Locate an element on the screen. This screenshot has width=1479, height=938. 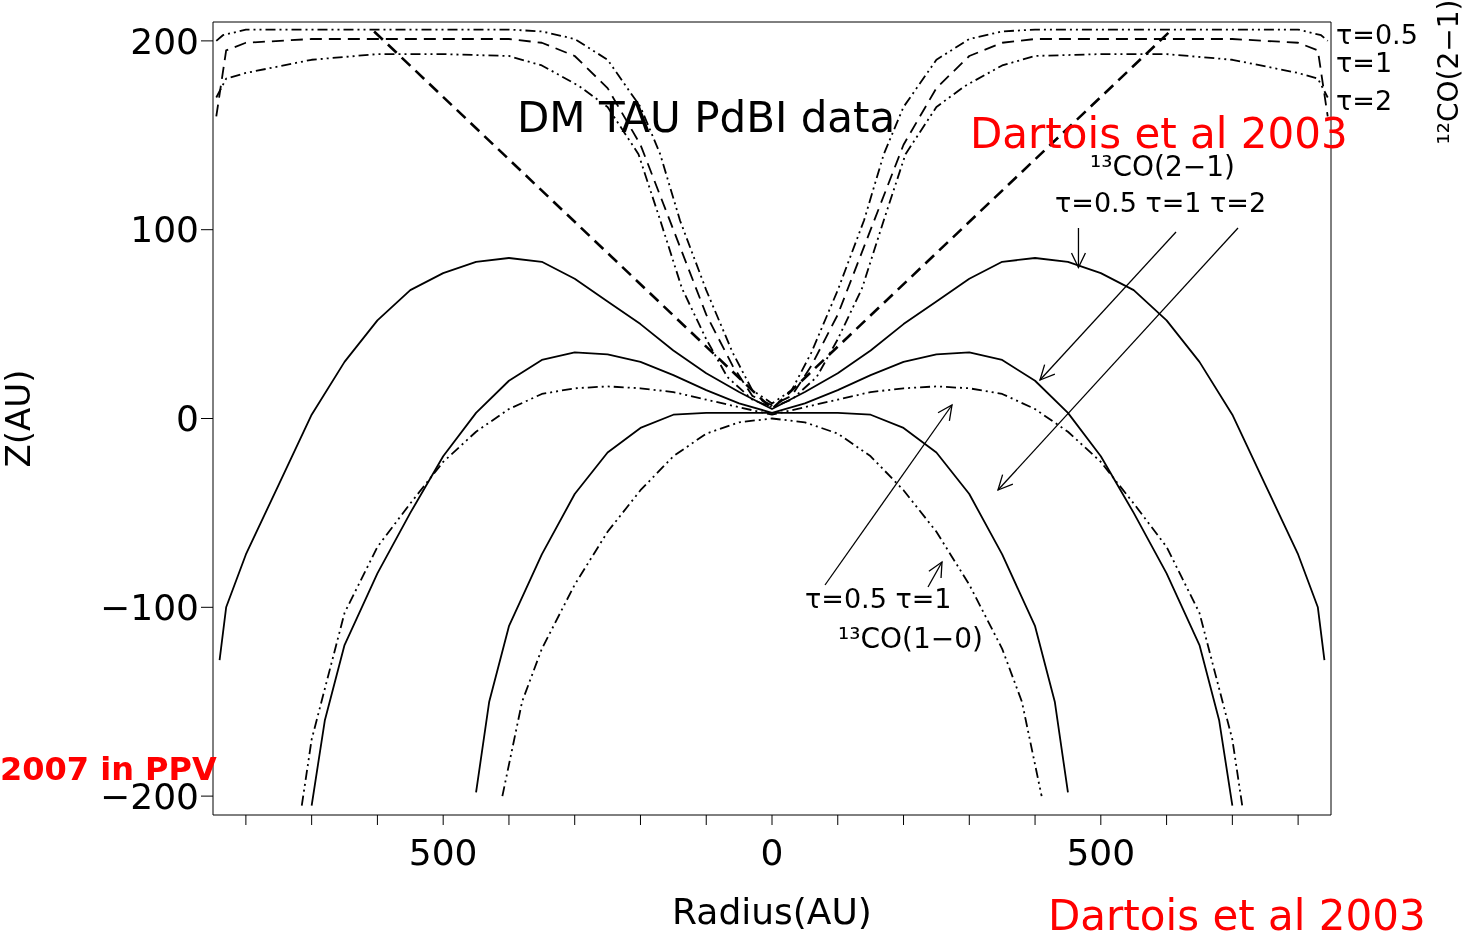
y-tick-label: 200 is located at coordinates (164, 41).